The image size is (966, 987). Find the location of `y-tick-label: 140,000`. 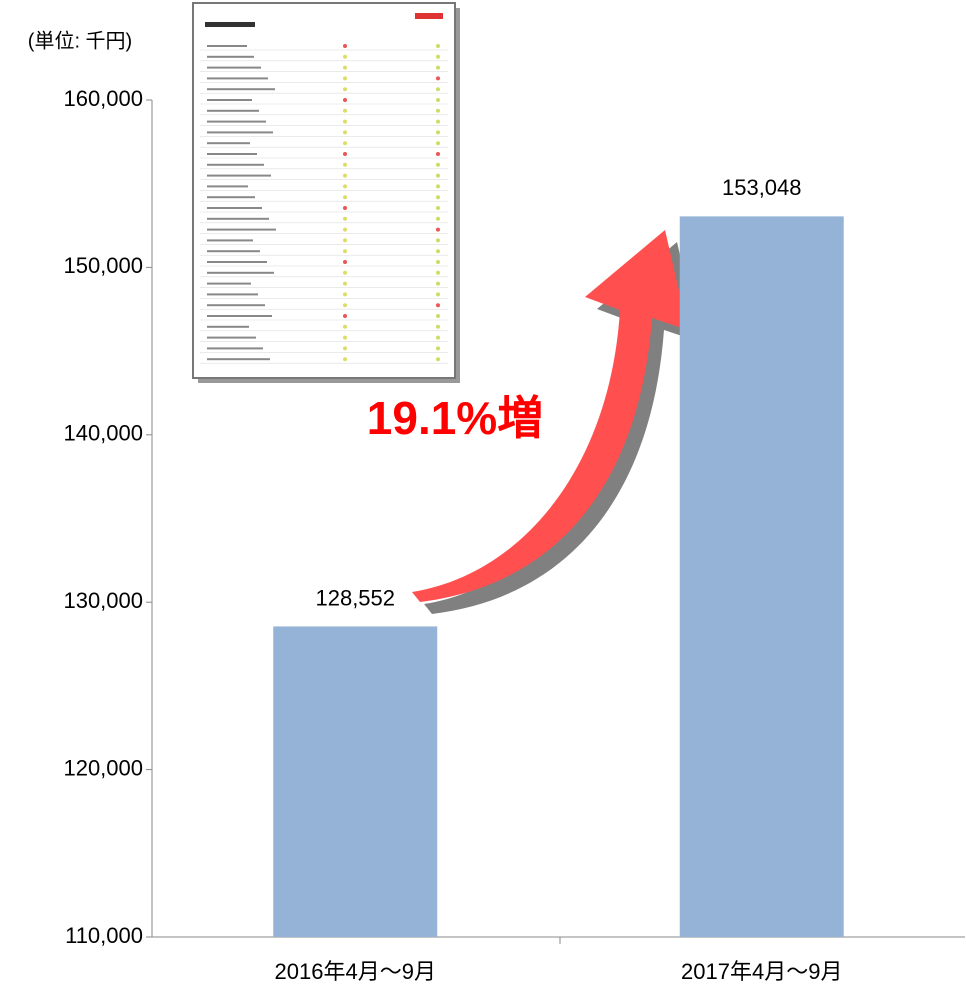

y-tick-label: 140,000 is located at coordinates (103, 433).